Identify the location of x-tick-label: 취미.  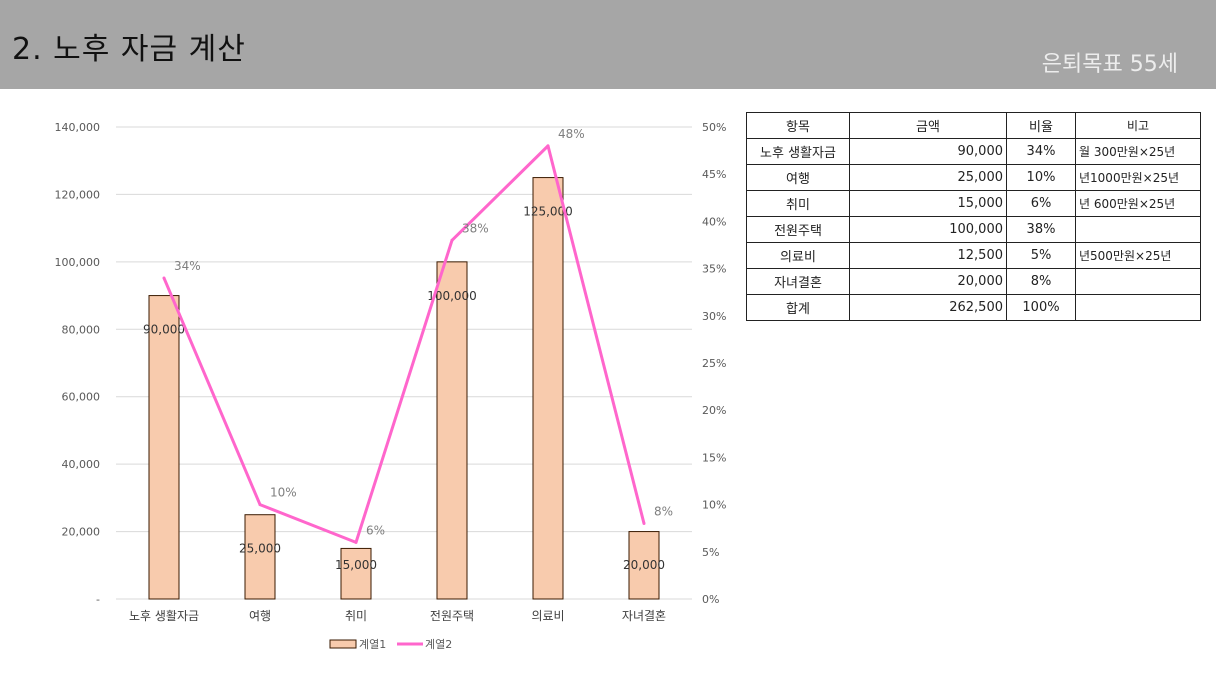
(356, 616).